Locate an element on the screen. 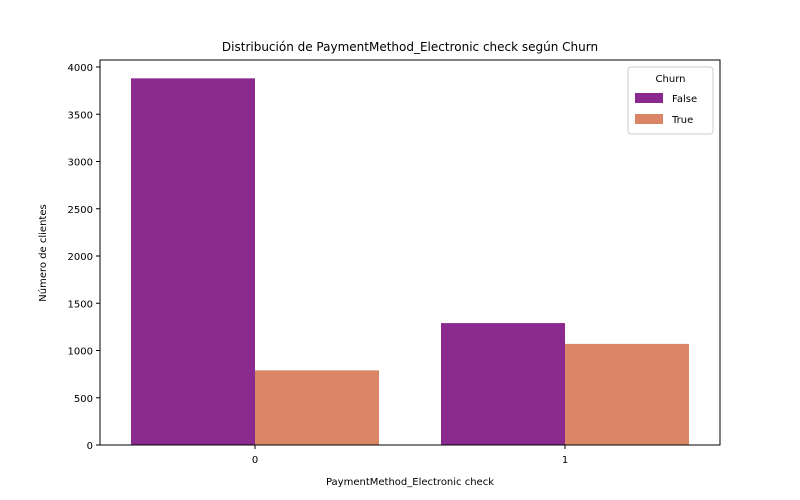 Image resolution: width=800 pixels, height=500 pixels. legend-swatch-true is located at coordinates (649, 119).